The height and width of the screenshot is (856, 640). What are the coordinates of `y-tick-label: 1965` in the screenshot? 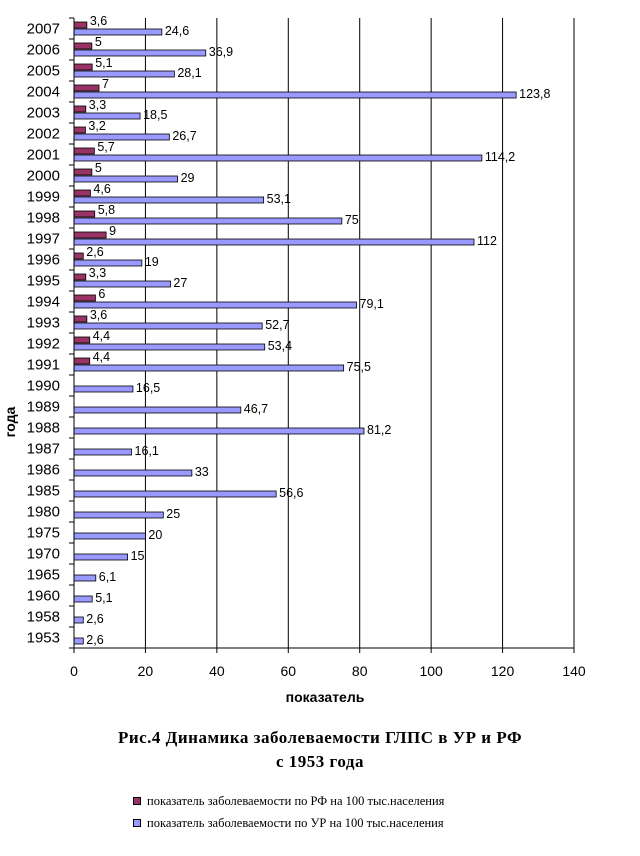 It's located at (43, 575).